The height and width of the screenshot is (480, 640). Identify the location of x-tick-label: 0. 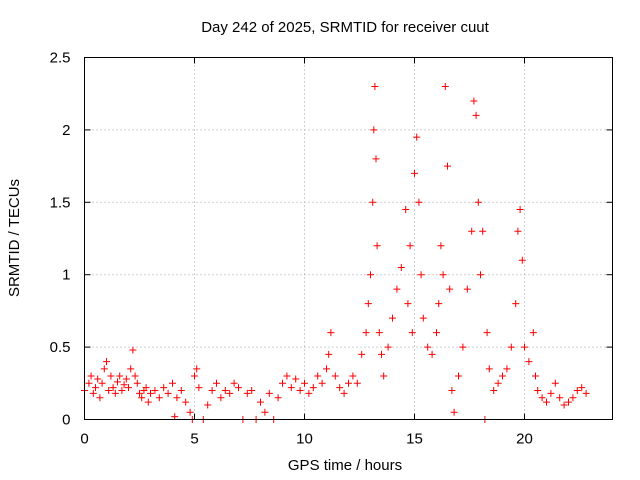
(84, 439).